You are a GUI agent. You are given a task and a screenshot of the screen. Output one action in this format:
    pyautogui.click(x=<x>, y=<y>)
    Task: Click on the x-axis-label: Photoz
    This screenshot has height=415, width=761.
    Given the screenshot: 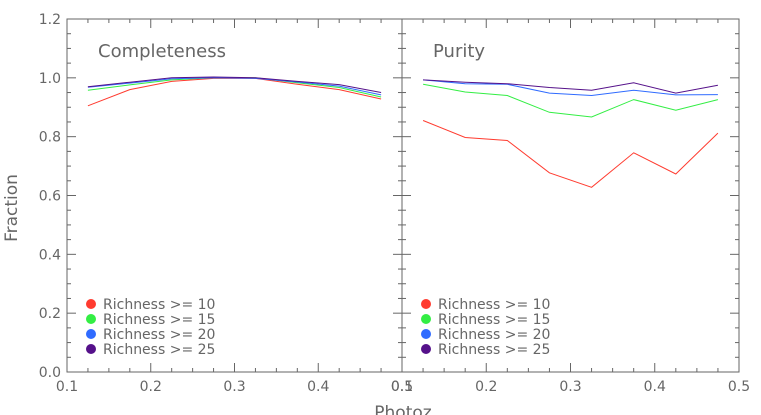 What is the action you would take?
    pyautogui.click(x=402, y=409)
    